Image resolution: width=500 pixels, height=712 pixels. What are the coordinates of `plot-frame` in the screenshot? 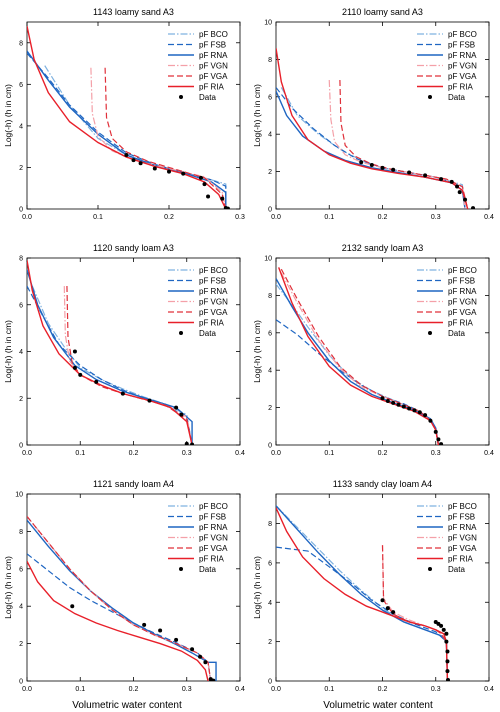 It's located at (133, 115).